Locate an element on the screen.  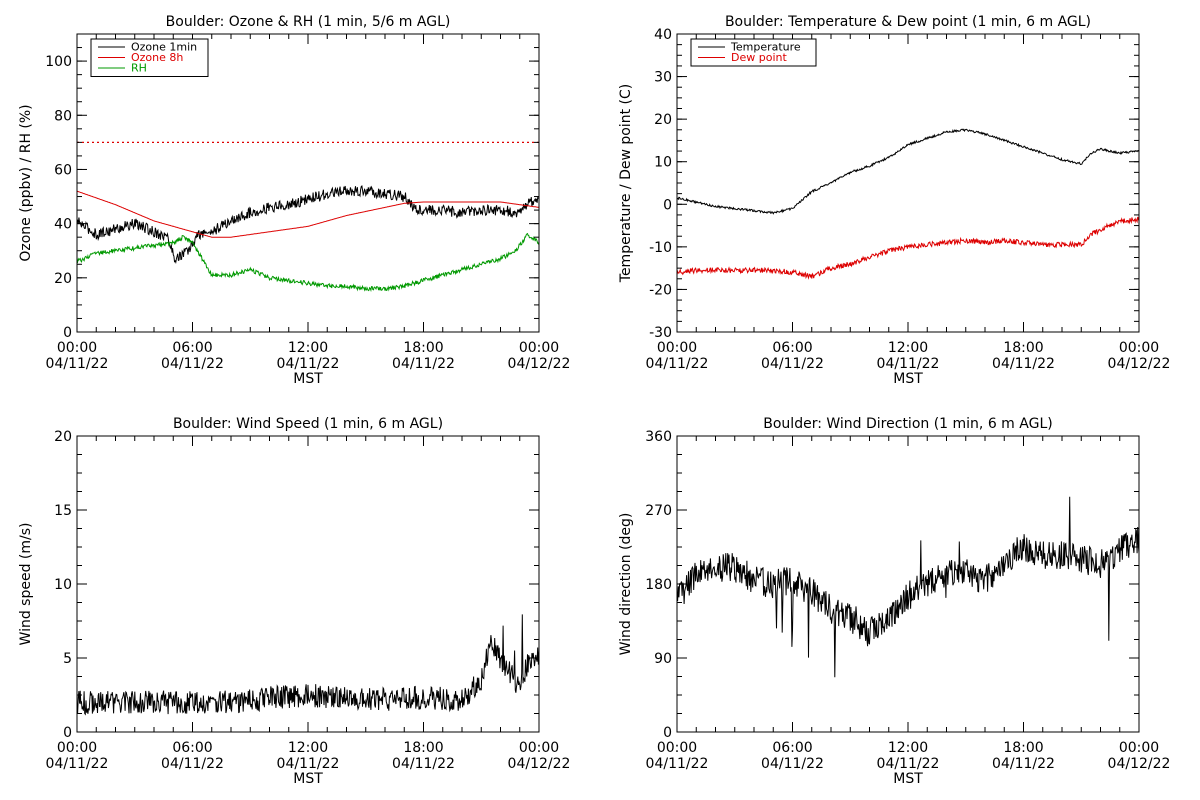
legend-label: Ozone 1min is located at coordinates (164, 47).